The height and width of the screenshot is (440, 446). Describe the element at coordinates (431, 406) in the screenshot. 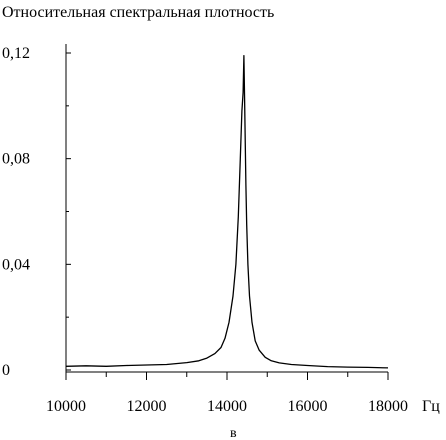

I see `x-axis-label: Гц` at that location.